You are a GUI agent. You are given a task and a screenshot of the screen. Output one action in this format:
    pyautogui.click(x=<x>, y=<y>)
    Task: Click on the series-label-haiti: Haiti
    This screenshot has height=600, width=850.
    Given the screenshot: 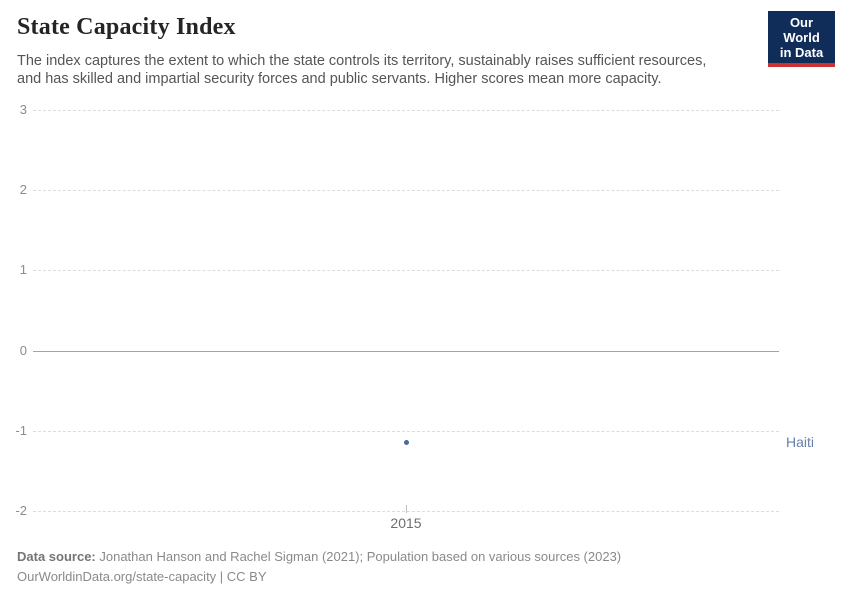 What is the action you would take?
    pyautogui.click(x=800, y=441)
    